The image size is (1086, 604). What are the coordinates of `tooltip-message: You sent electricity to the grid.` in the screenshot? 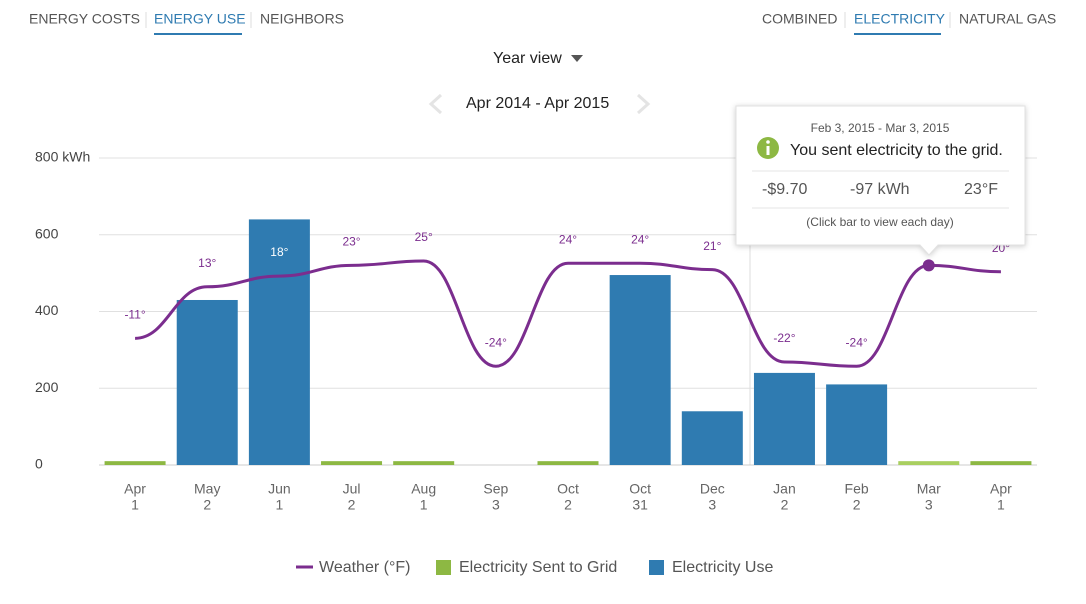 It's located at (896, 150).